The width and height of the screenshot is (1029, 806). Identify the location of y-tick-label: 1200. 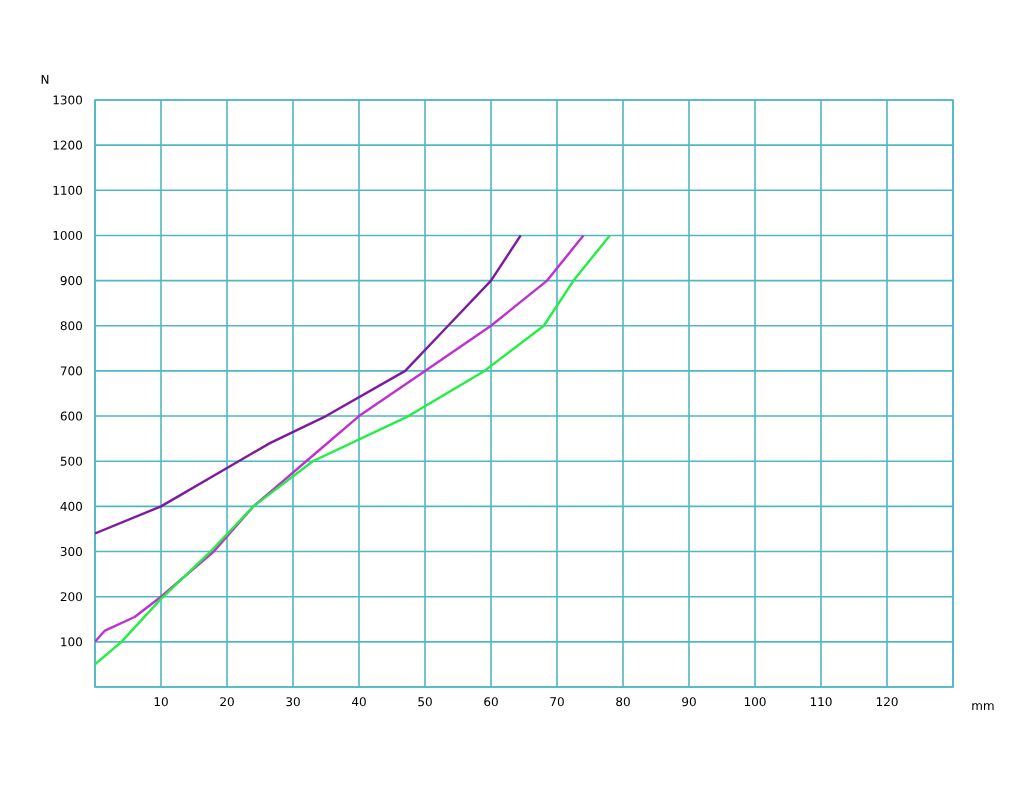
(68, 145).